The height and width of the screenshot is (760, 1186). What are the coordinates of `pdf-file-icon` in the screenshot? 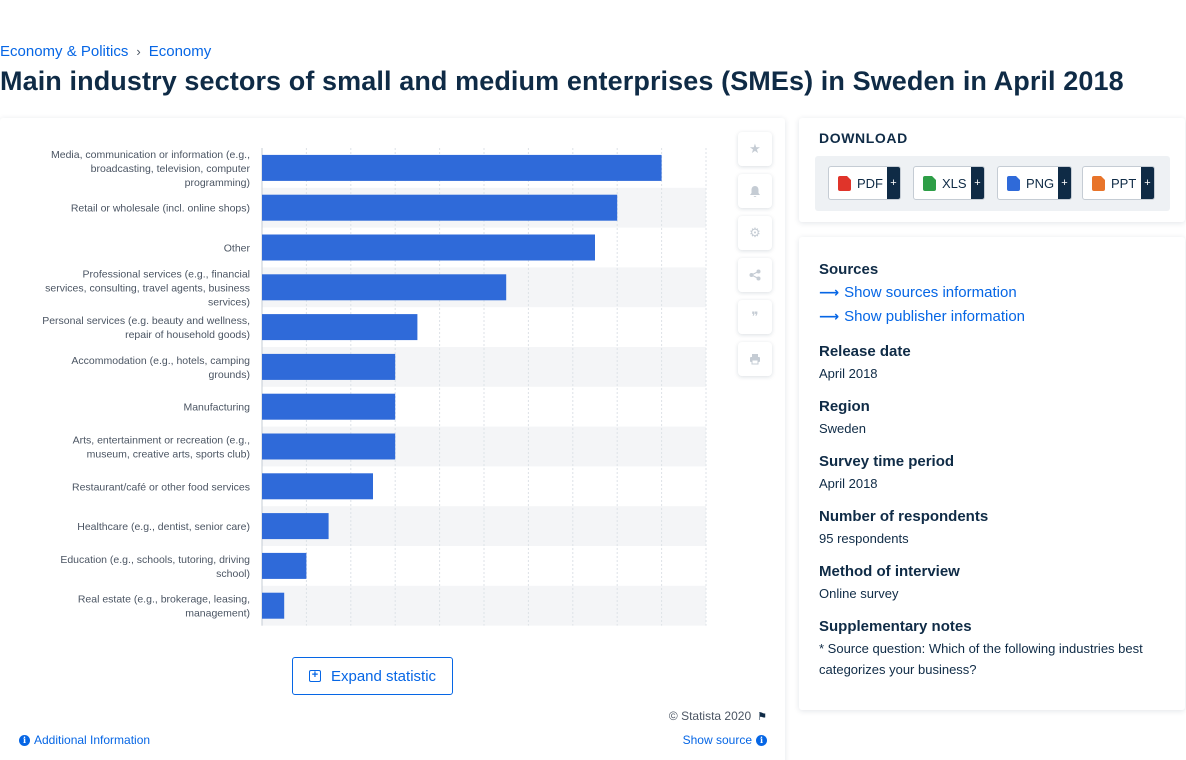 It's located at (844, 183).